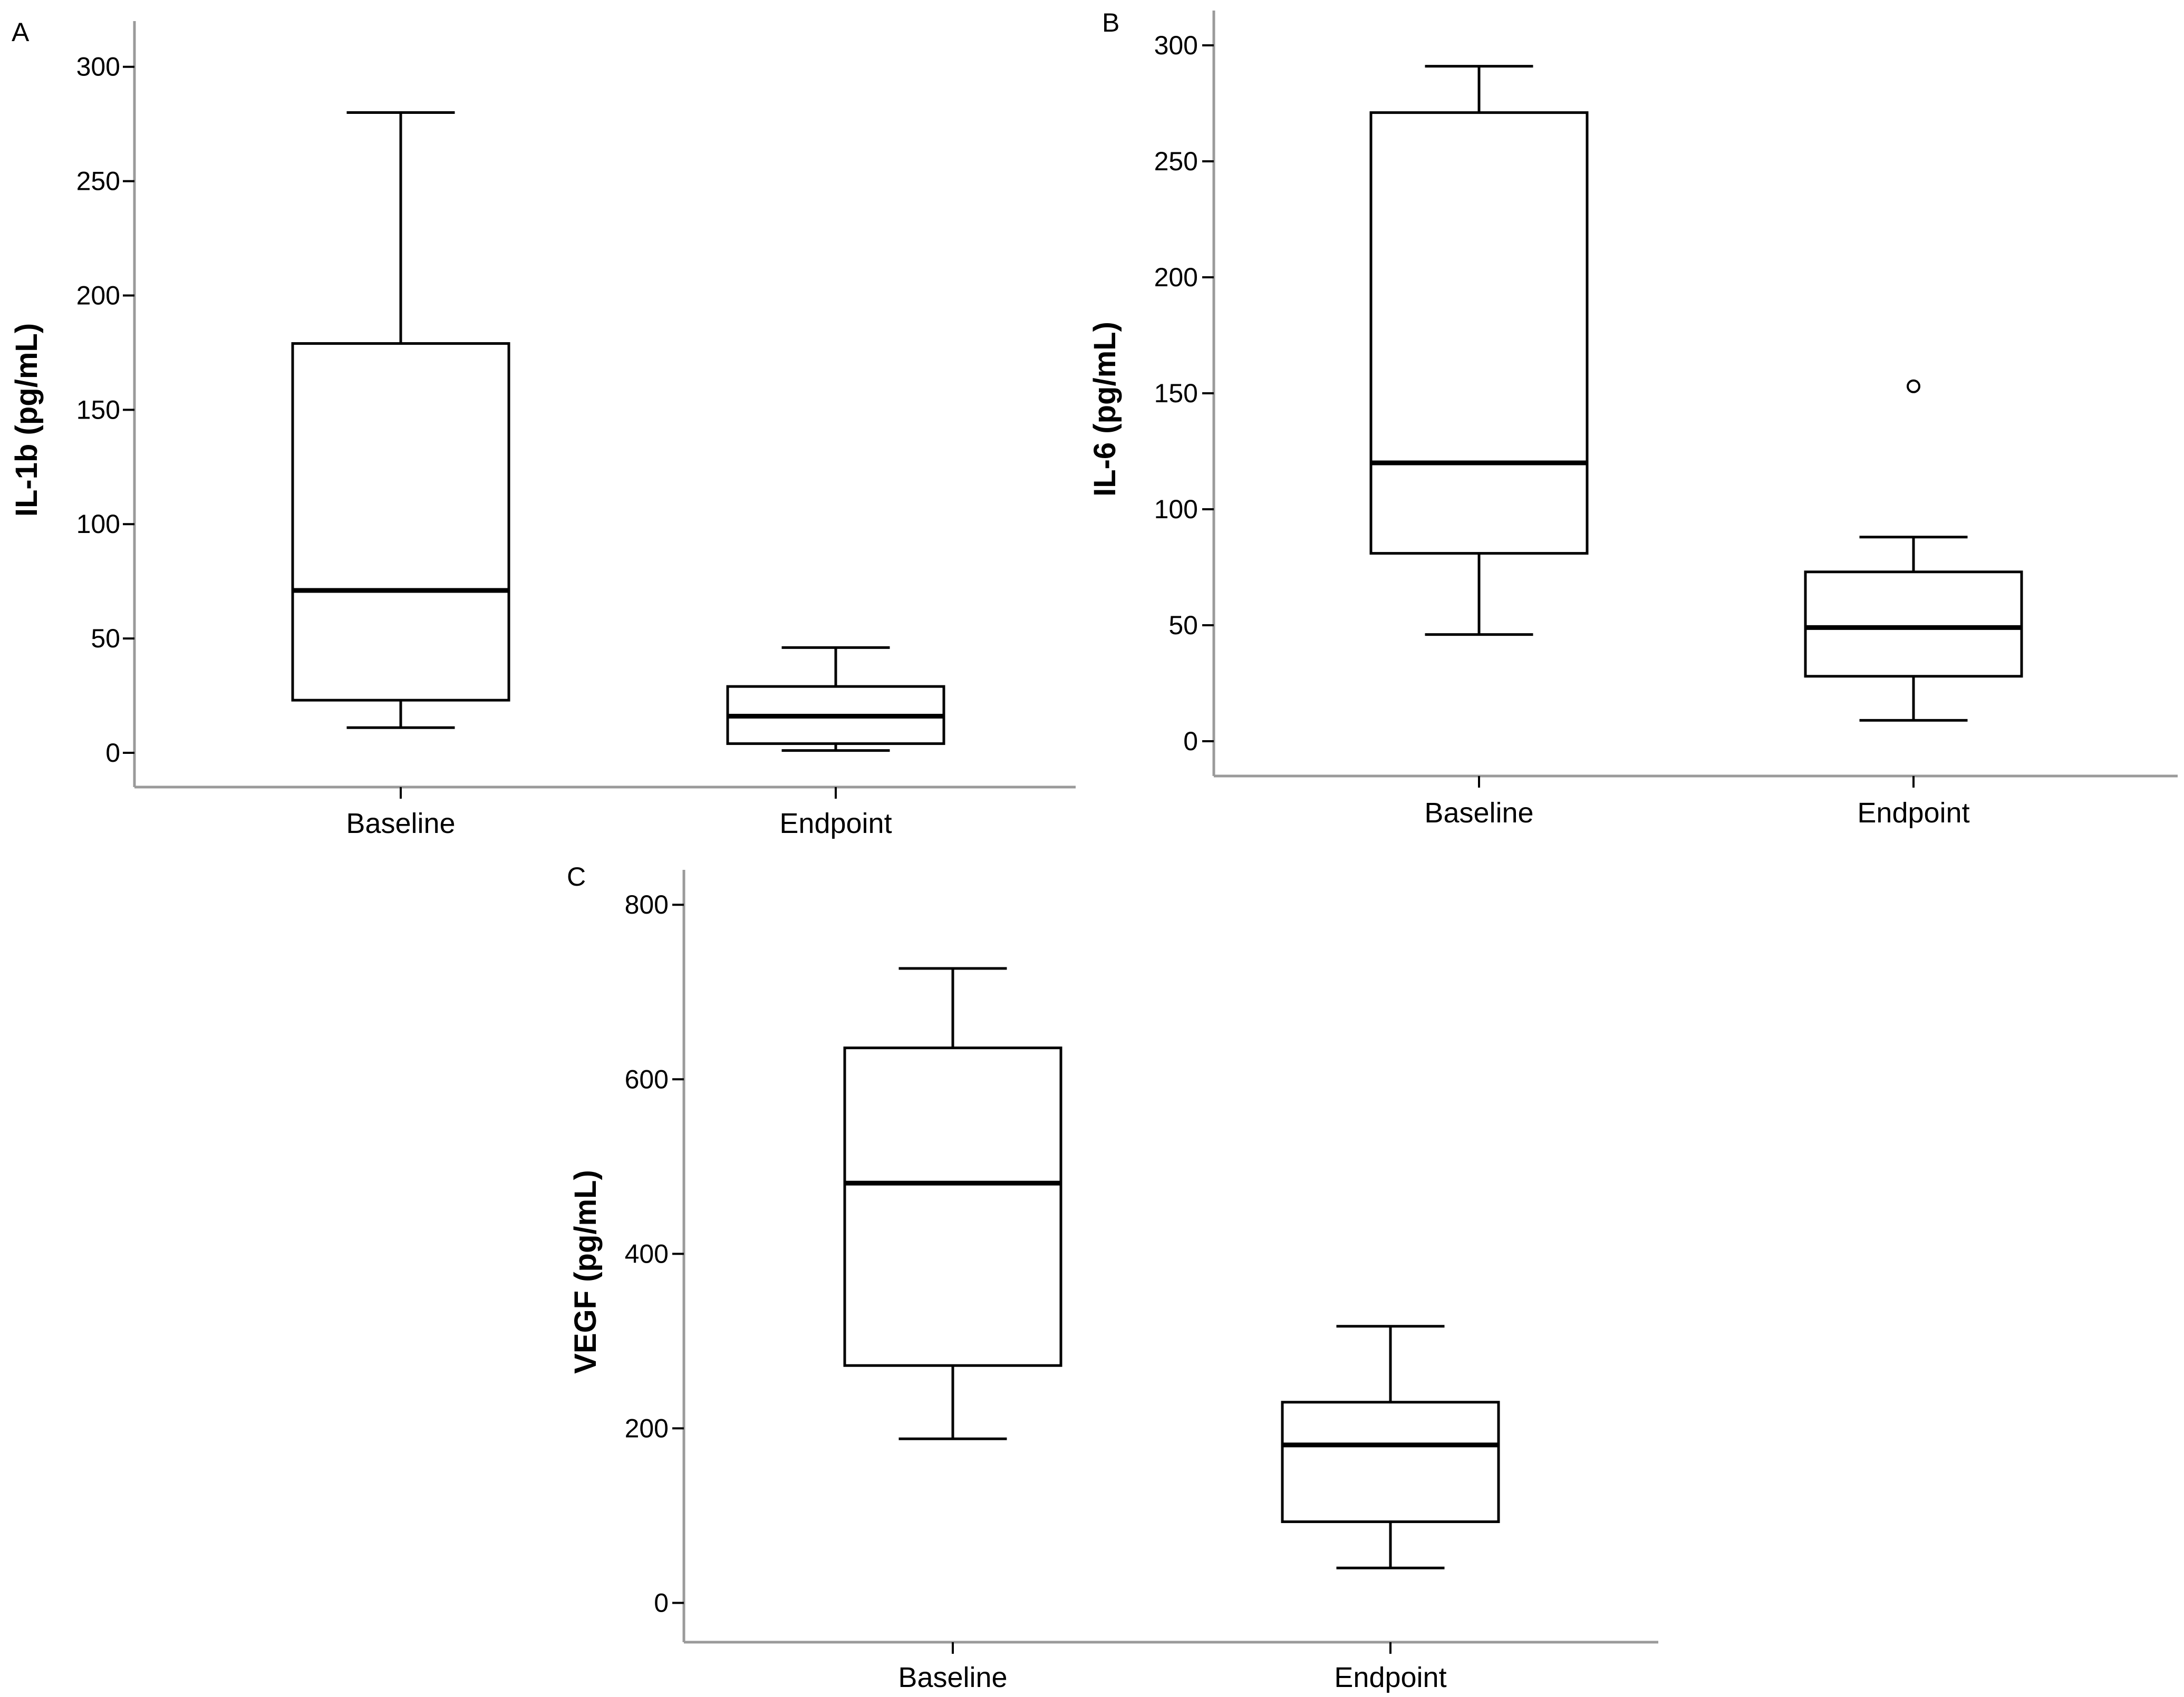 This screenshot has height=1697, width=2184. I want to click on y-axis-title: IL-1b (pg/mL), so click(26, 420).